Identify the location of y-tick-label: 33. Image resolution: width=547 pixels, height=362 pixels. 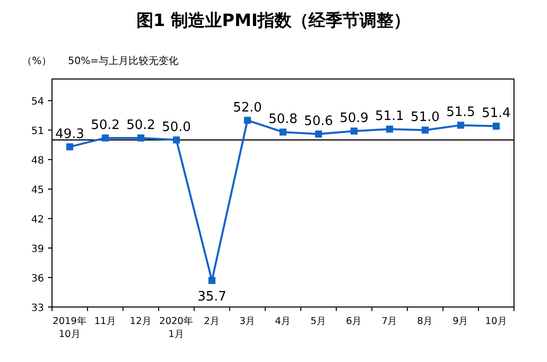
(37, 308).